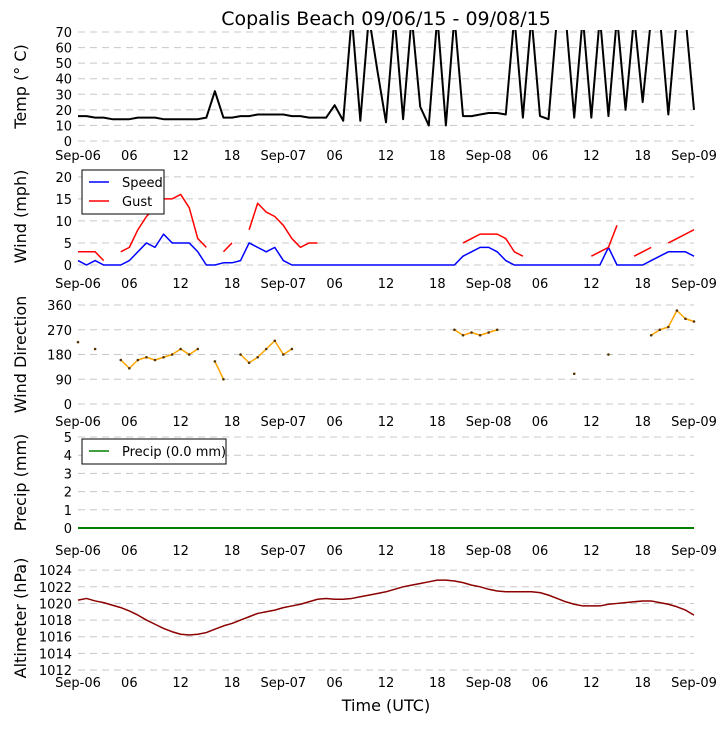  I want to click on altimeter-ylabel: Altimeter (hPa), so click(20, 618).